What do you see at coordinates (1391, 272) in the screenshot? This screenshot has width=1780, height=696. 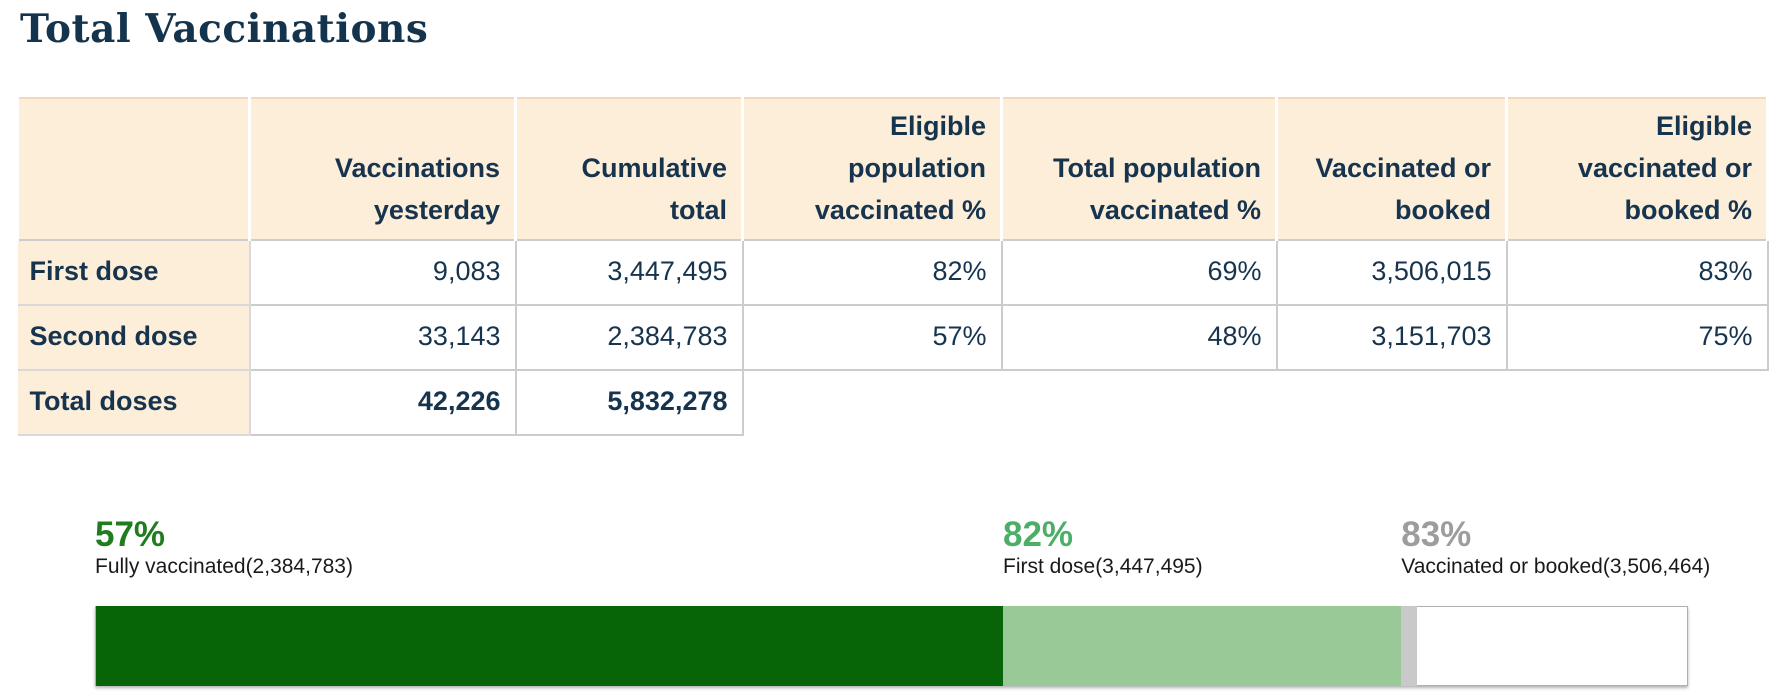 I see `table-cell: 3,506,015` at bounding box center [1391, 272].